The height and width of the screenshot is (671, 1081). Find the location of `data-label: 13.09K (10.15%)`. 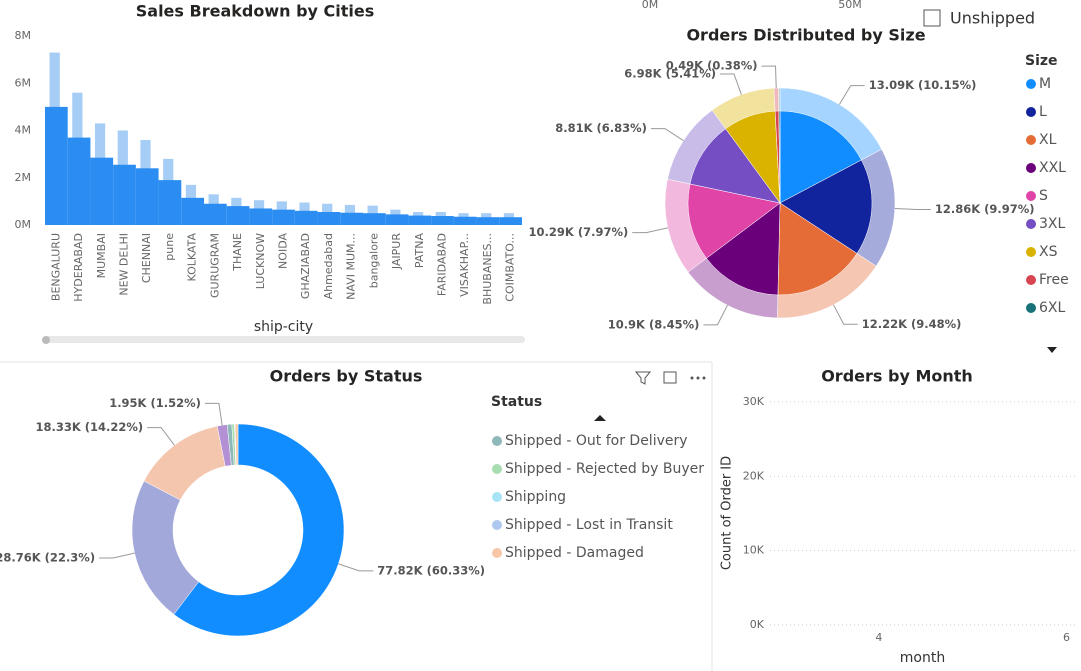

data-label: 13.09K (10.15%) is located at coordinates (923, 85).